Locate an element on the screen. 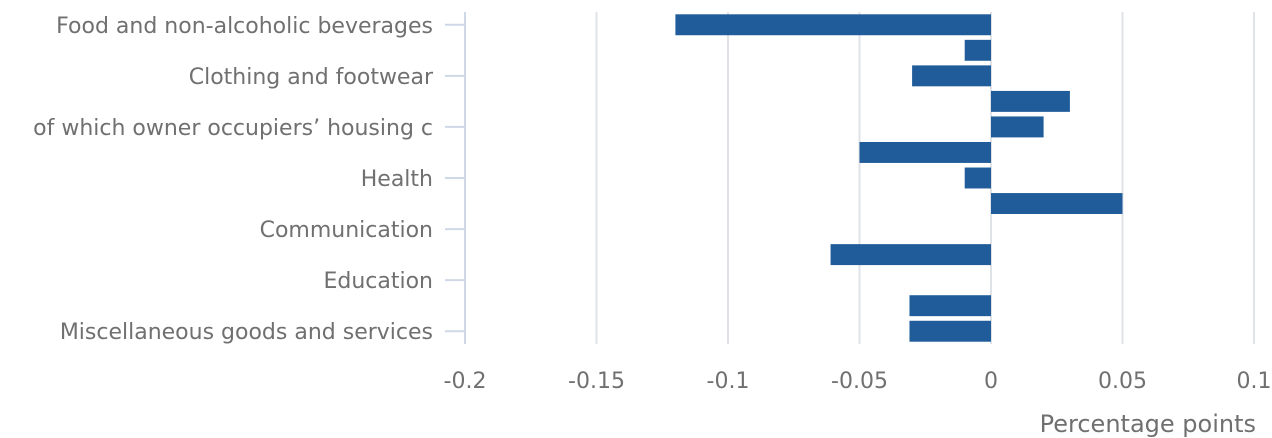 The height and width of the screenshot is (438, 1272). x-tick-label: -0.1 is located at coordinates (728, 381).